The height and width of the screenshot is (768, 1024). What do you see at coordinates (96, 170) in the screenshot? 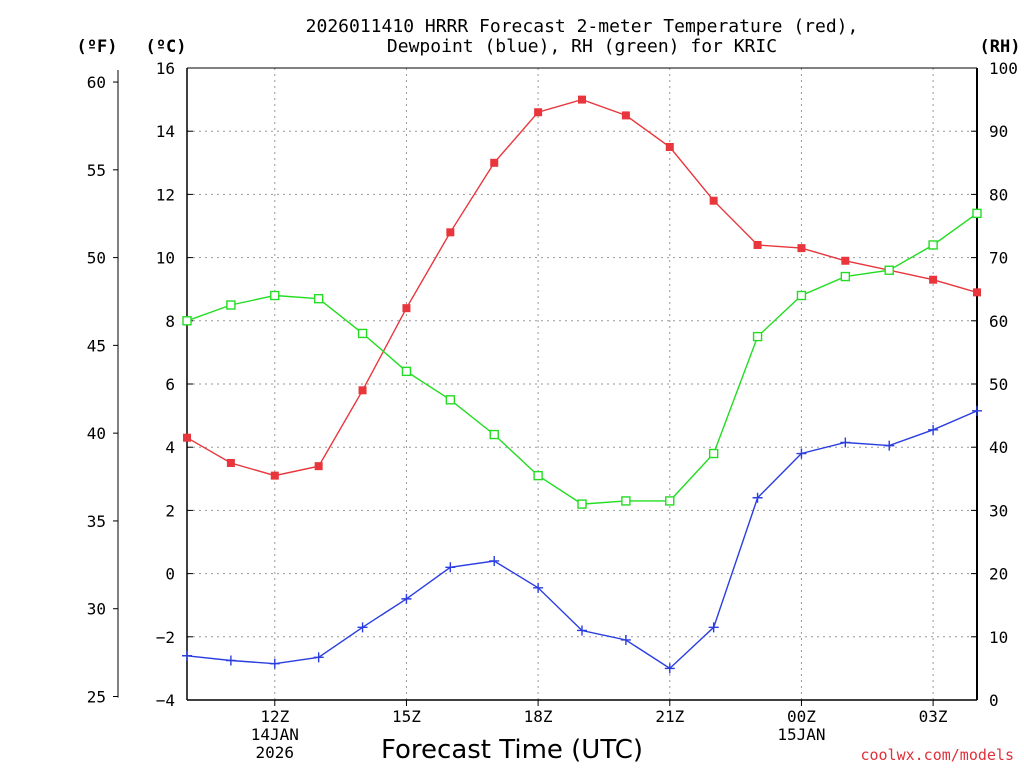
I see `fahrenheit-tick-label: 55` at bounding box center [96, 170].